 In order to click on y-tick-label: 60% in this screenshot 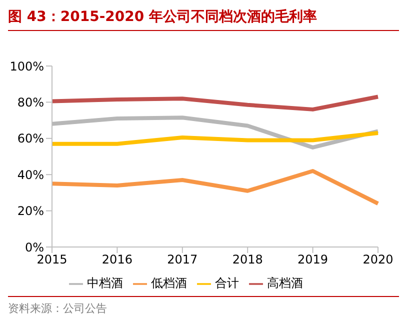, I will do `click(30, 139)`.